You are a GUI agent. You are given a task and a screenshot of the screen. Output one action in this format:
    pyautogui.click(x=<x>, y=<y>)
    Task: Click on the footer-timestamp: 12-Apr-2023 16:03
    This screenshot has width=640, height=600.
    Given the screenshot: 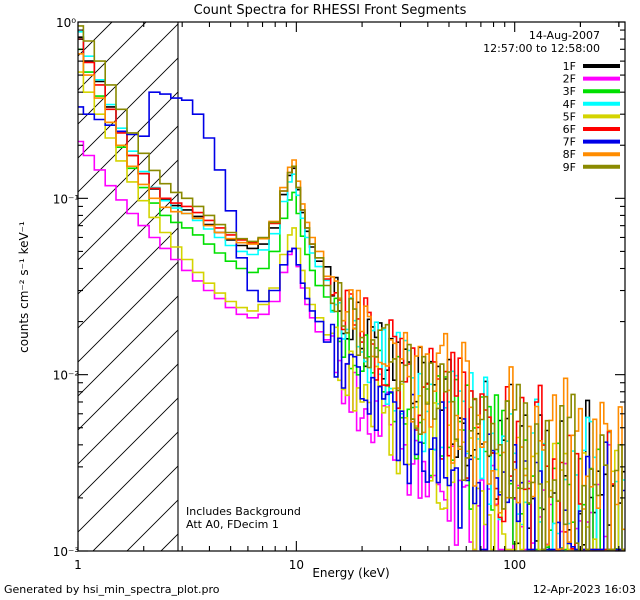 What is the action you would take?
    pyautogui.click(x=584, y=589)
    